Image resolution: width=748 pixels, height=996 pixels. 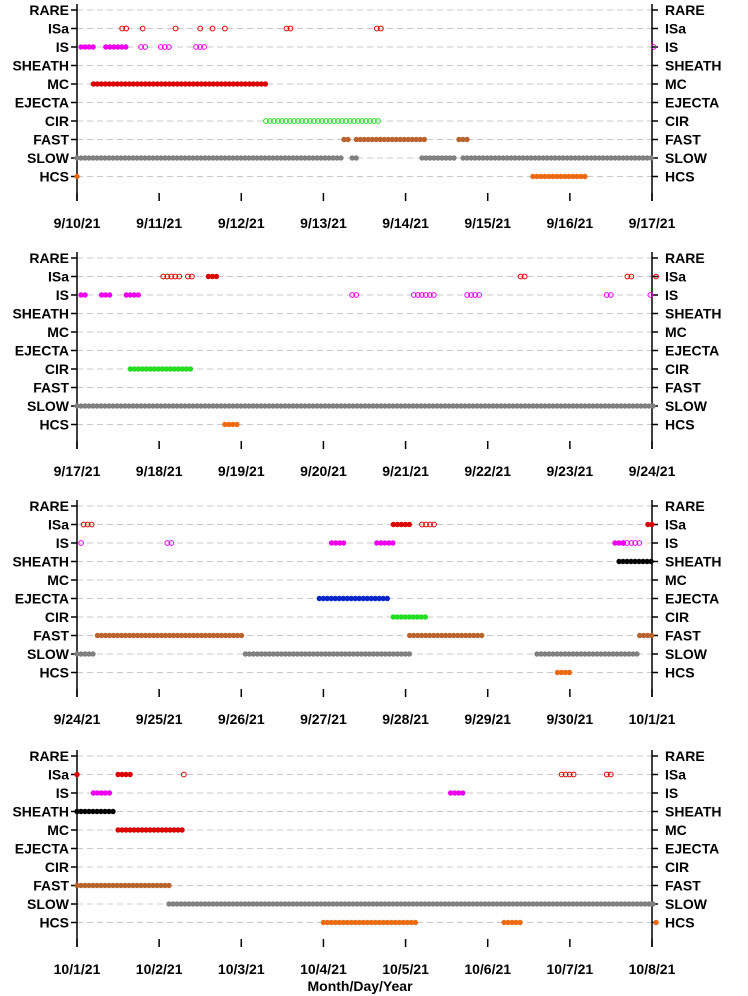 What do you see at coordinates (405, 969) in the screenshot?
I see `x-tick-label: 10/5/21` at bounding box center [405, 969].